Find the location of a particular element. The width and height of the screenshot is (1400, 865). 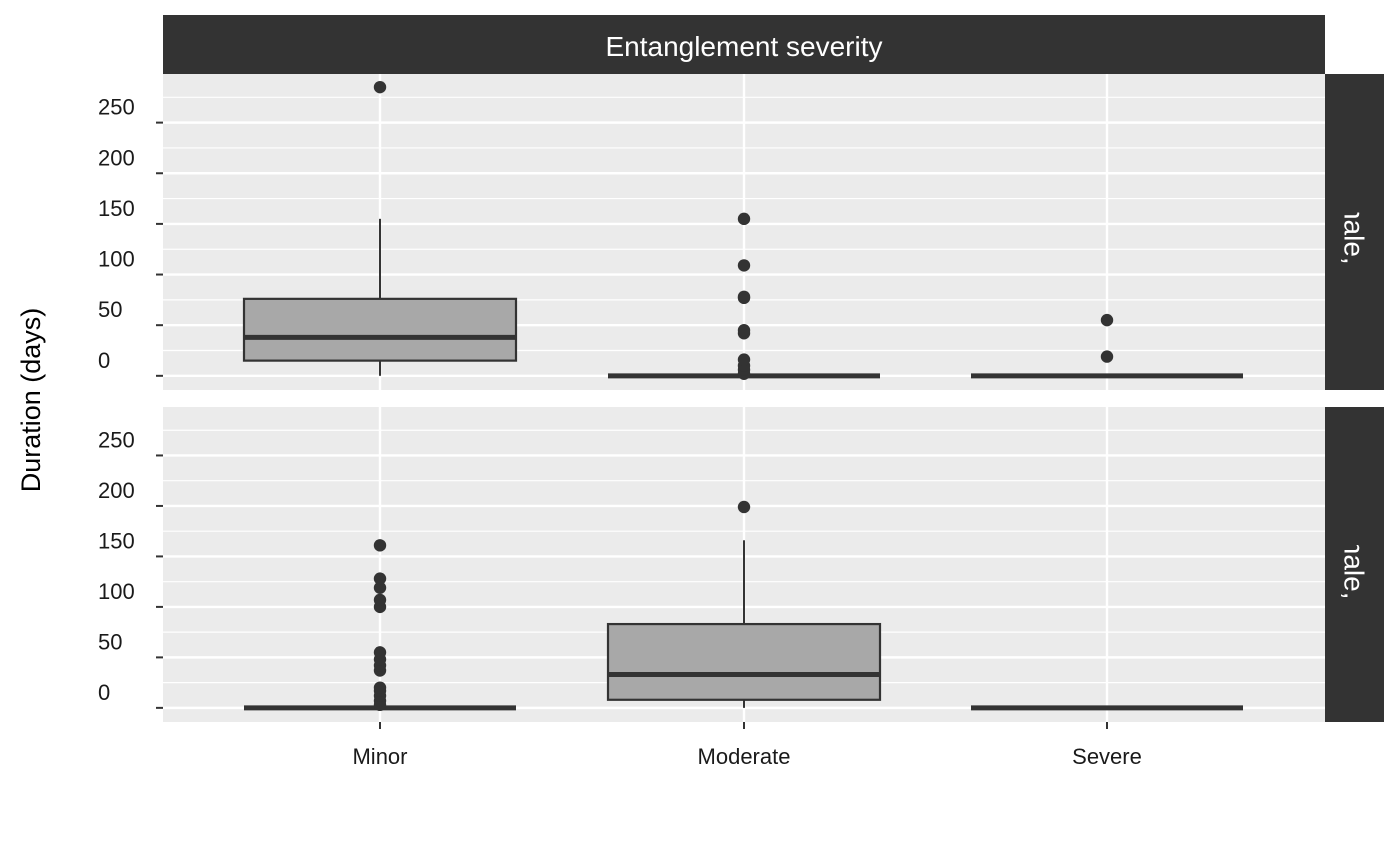

x-tick-label: Minor is located at coordinates (379, 756).